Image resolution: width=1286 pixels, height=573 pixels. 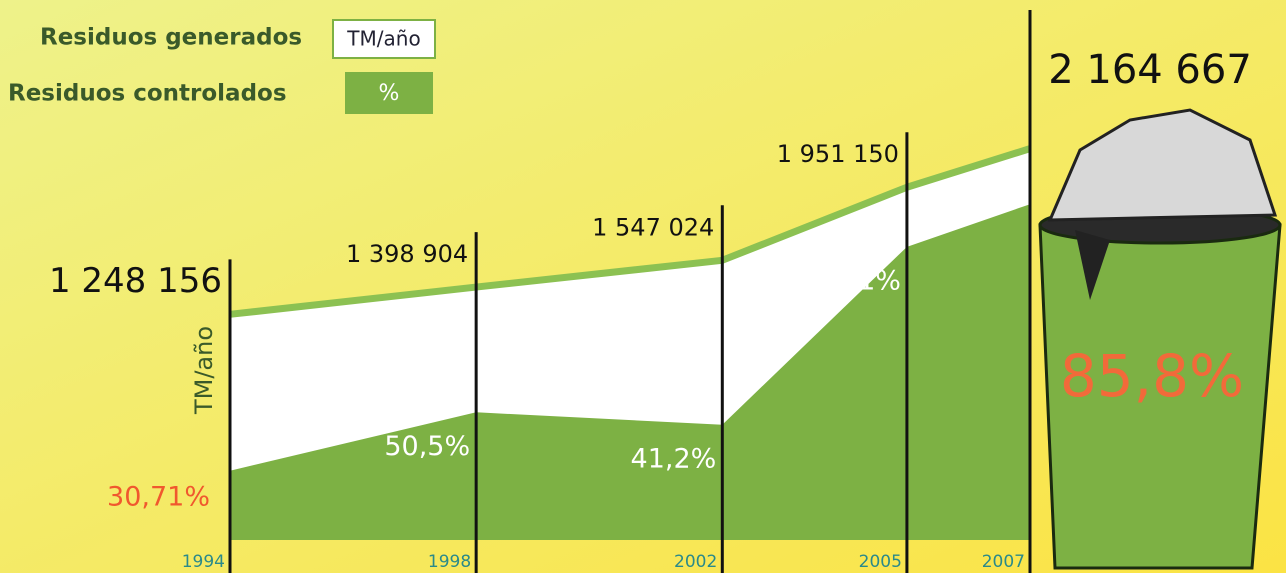 I want to click on legend-unit: TM/año, so click(x=383, y=39).